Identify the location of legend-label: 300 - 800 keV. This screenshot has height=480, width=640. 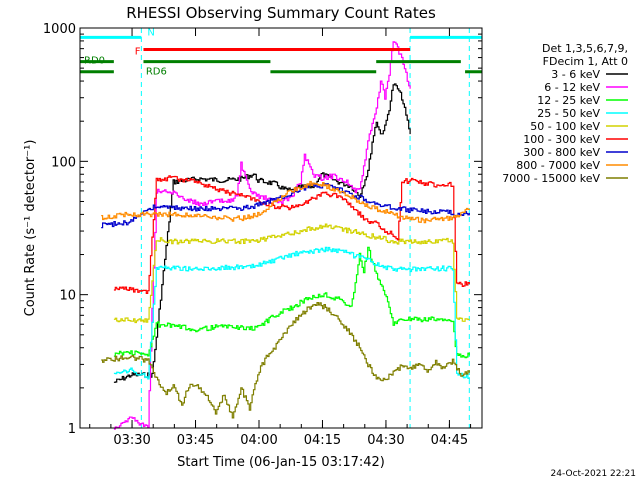
(561, 152).